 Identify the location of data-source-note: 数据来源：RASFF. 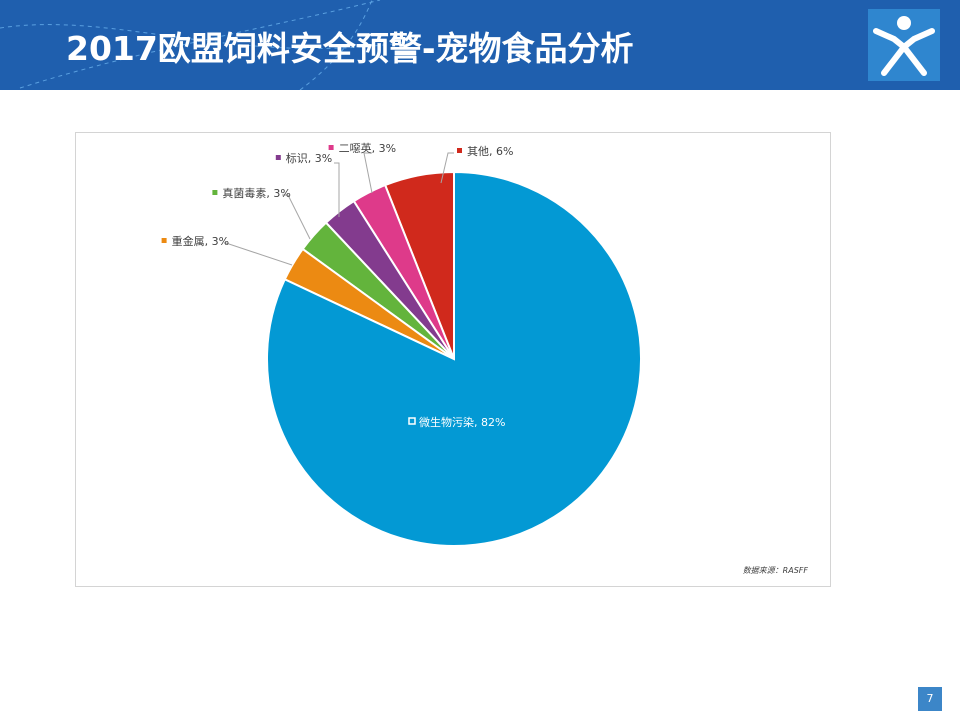
(775, 570).